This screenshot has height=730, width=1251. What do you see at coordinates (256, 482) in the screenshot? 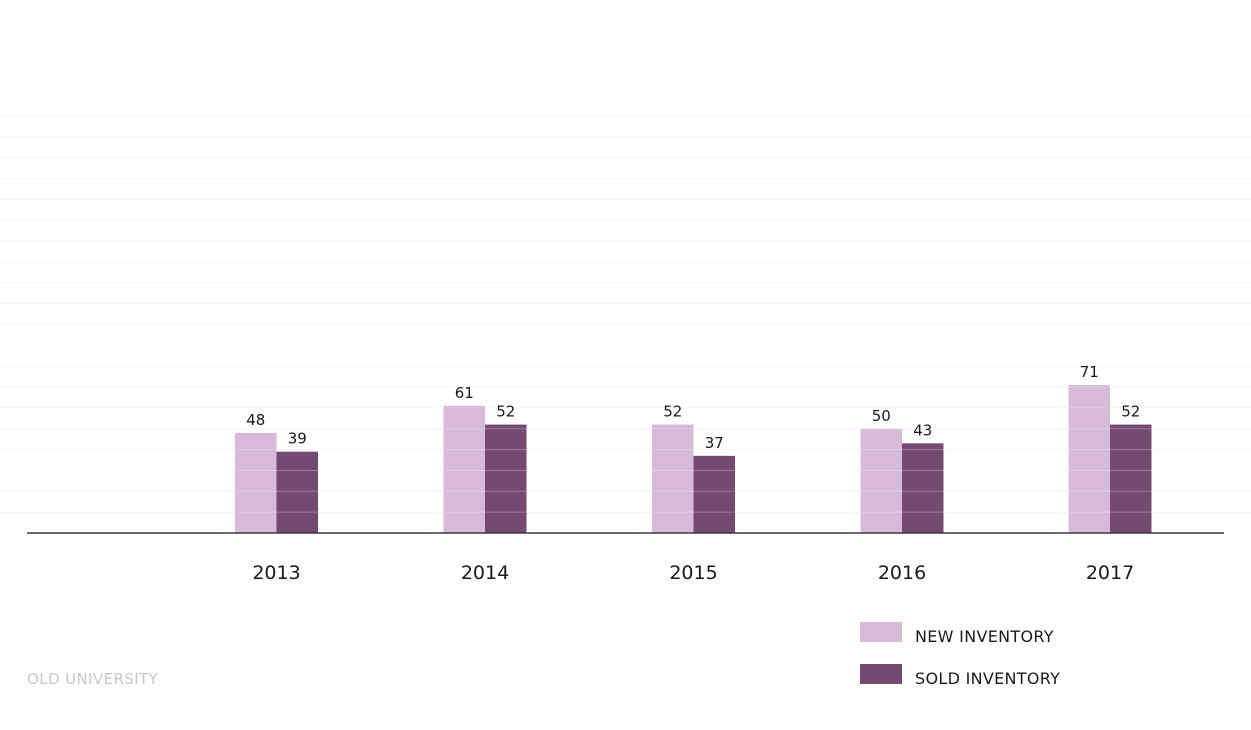
I see `bar-new-inventory-2013` at bounding box center [256, 482].